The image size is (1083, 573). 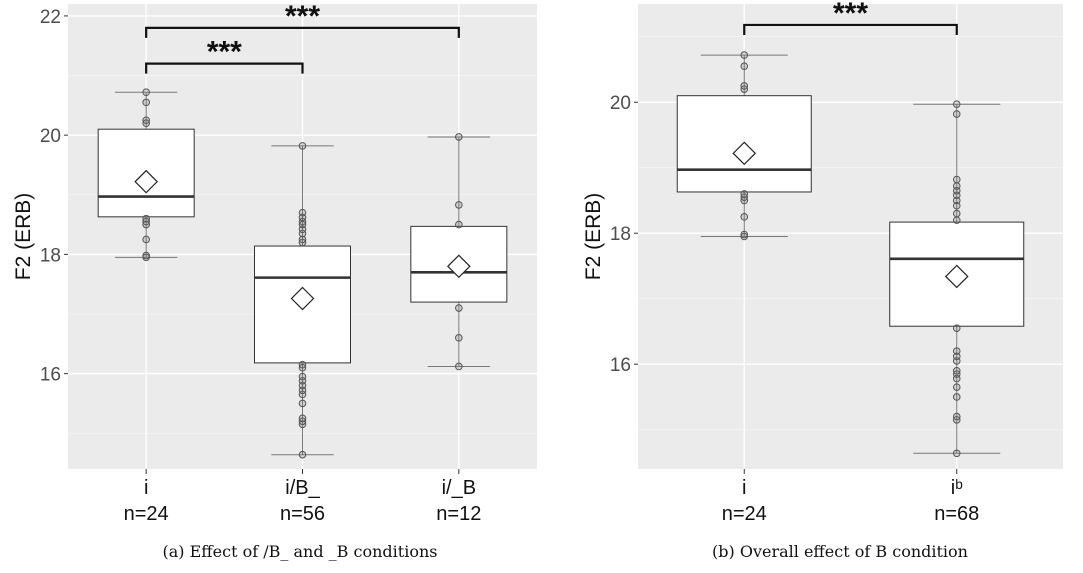 What do you see at coordinates (840, 551) in the screenshot?
I see `caption-b: (b) Overall effect of B condition` at bounding box center [840, 551].